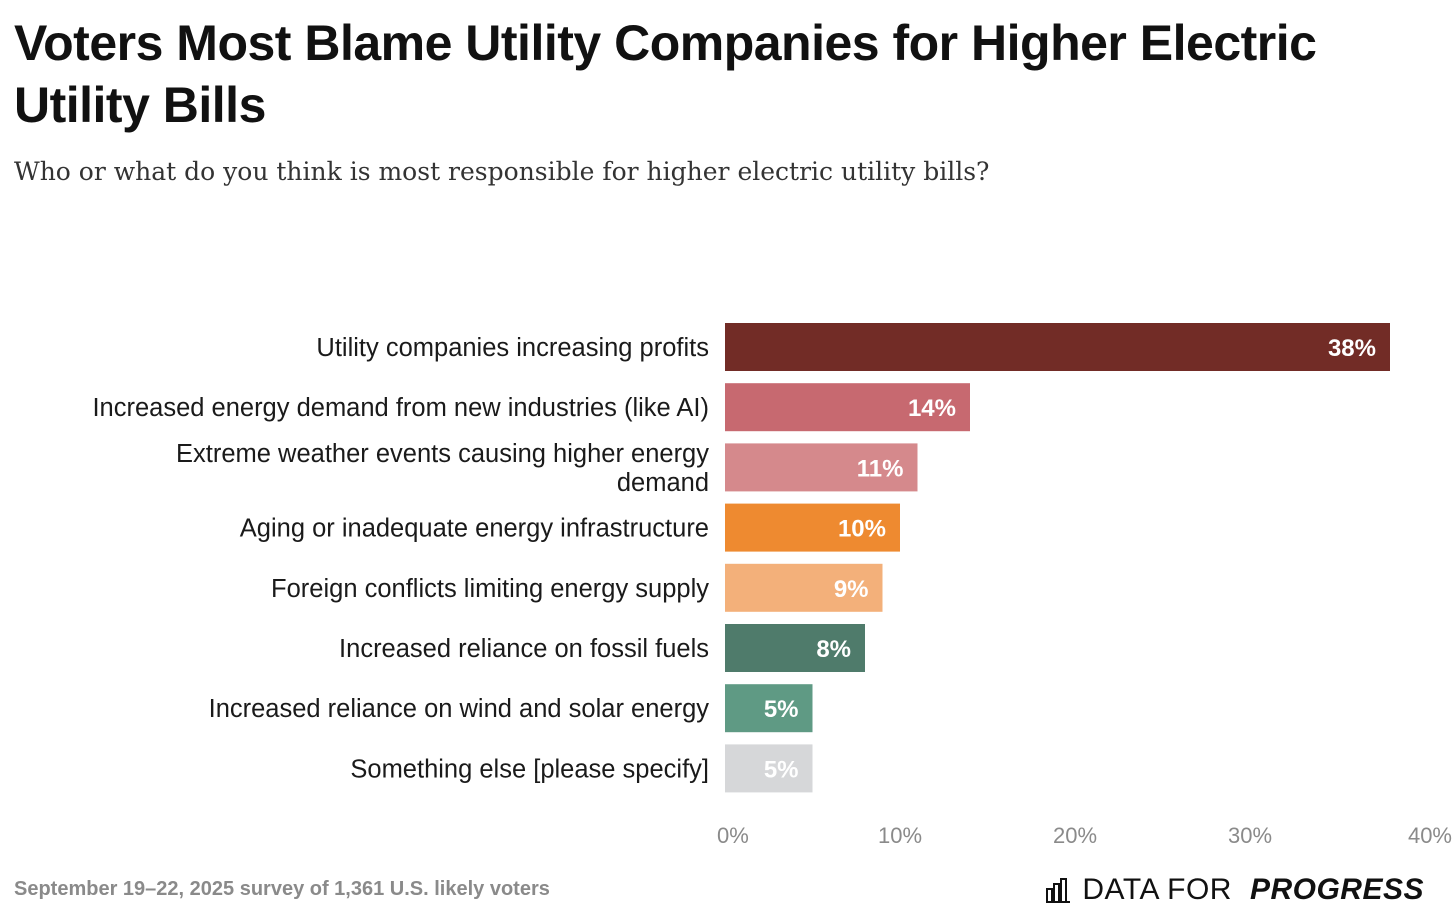  Describe the element at coordinates (781, 709) in the screenshot. I see `bar-value-label-7: 5%` at that location.